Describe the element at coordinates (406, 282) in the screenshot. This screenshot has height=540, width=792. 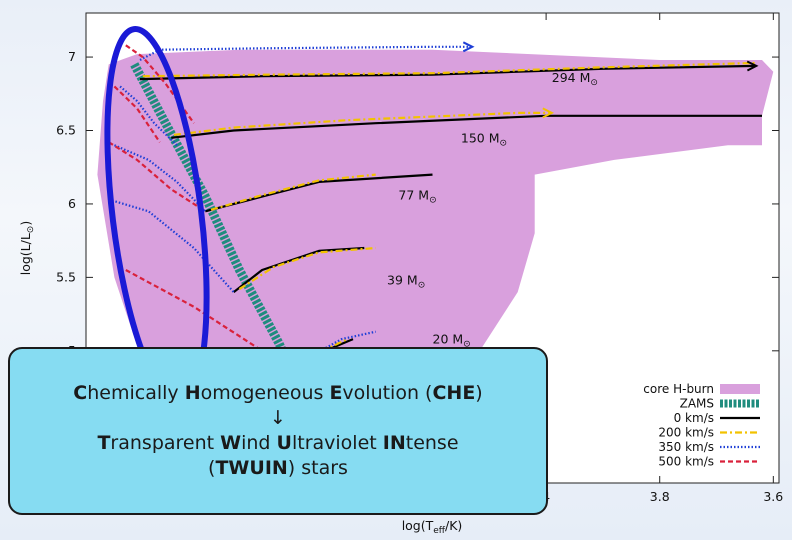
I see `mass-label: 39 M⊙` at that location.